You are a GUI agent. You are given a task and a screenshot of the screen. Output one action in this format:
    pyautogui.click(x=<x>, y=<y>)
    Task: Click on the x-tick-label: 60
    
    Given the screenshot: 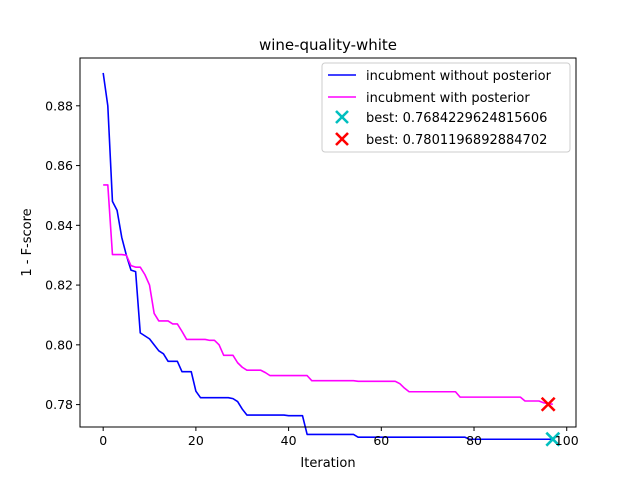 What is the action you would take?
    pyautogui.click(x=381, y=440)
    